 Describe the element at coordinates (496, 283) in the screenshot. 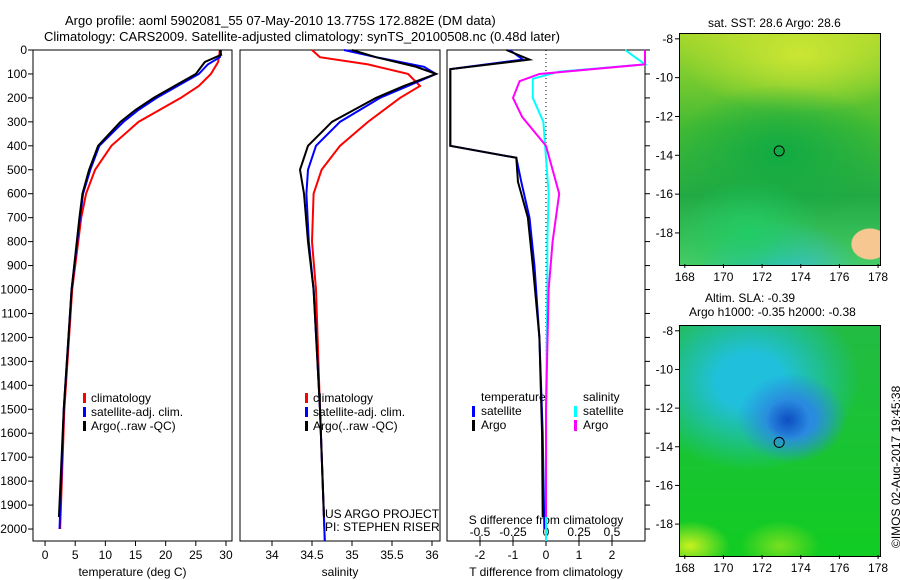

I see `series-line-t-argo` at that location.